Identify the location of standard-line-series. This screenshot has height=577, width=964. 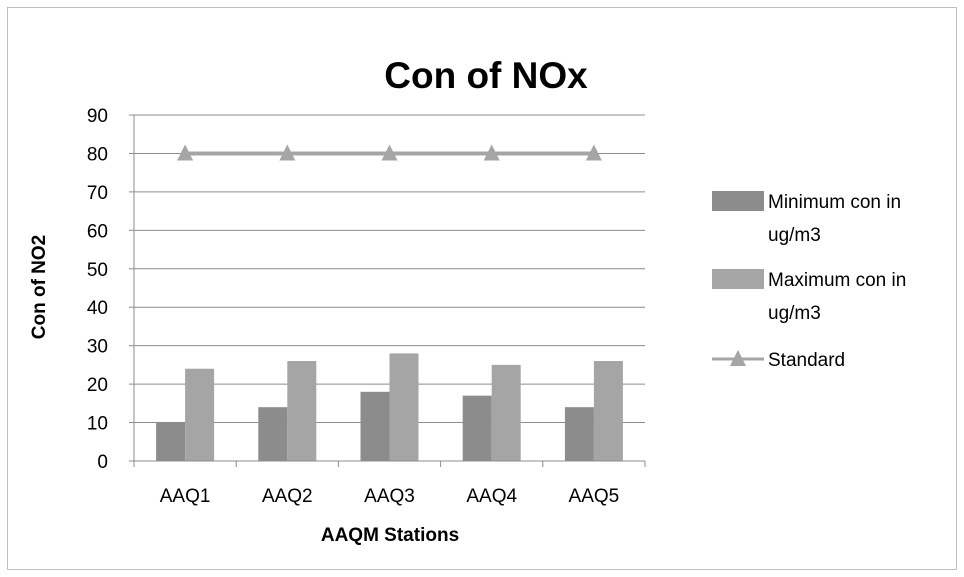
(389, 152).